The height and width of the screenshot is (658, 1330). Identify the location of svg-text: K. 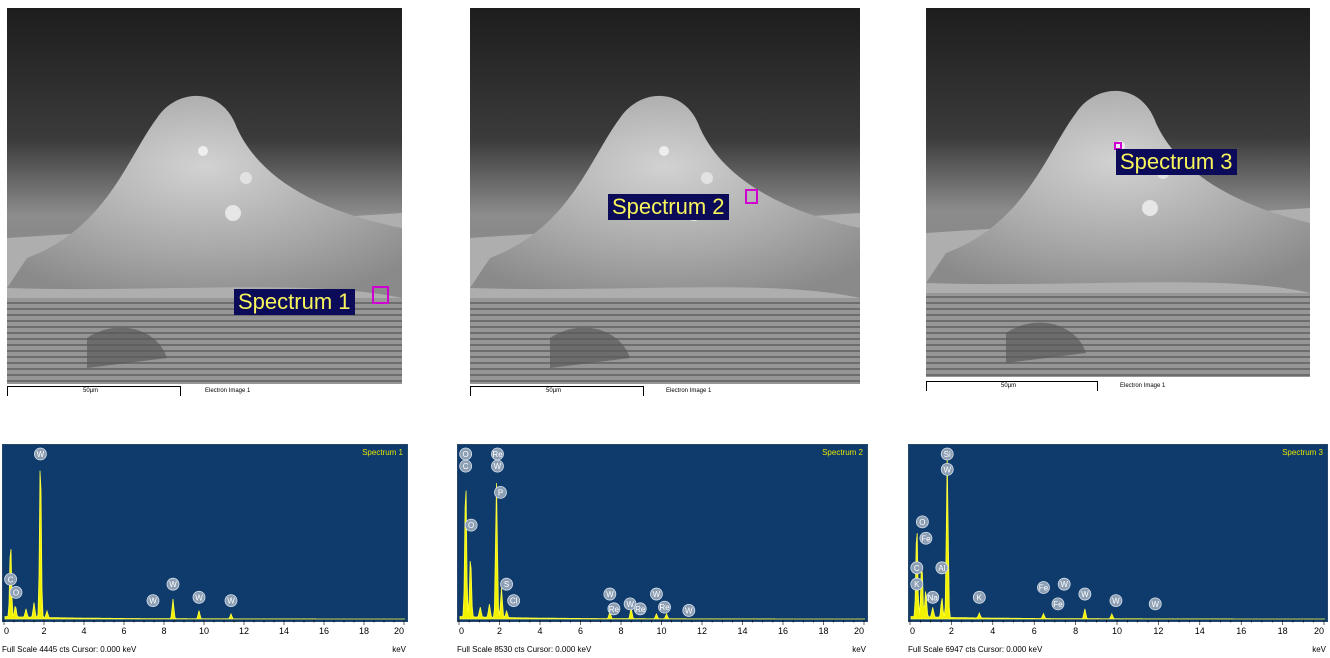
(917, 584).